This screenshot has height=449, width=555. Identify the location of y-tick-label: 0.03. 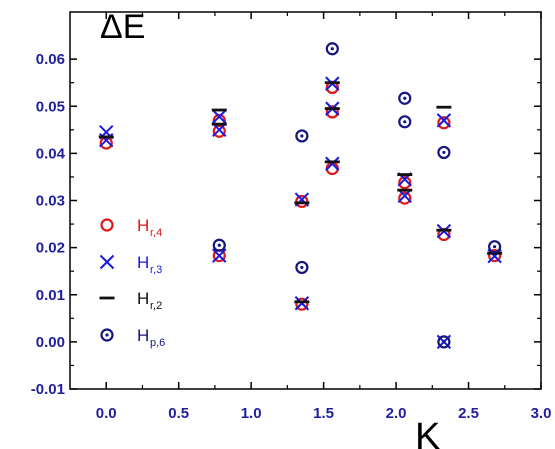
(50, 201).